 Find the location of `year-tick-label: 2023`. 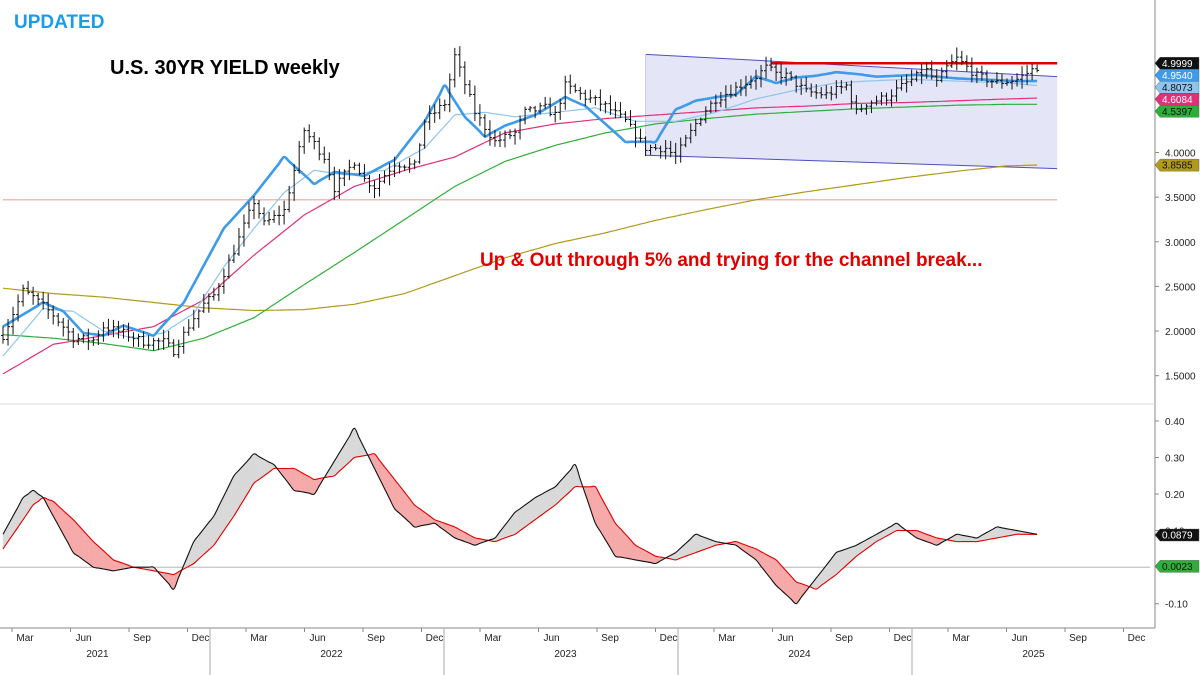

year-tick-label: 2023 is located at coordinates (565, 654).